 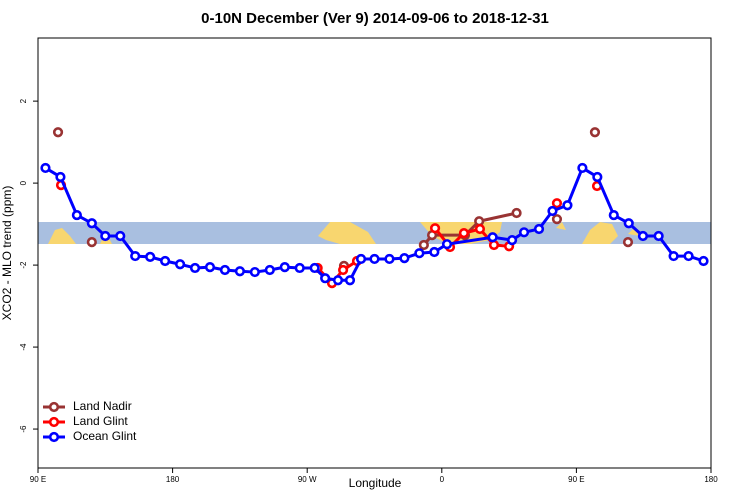 What do you see at coordinates (7, 253) in the screenshot?
I see `y-axis-label: XCO2 - MLO trend (ppm)` at bounding box center [7, 253].